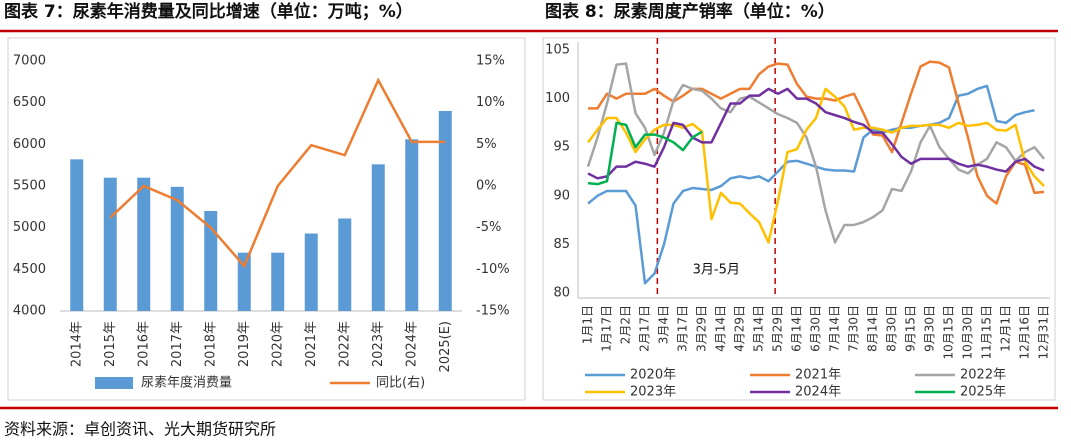 Image resolution: width=1071 pixels, height=445 pixels. Describe the element at coordinates (186, 383) in the screenshot. I see `legend-label: 尿素年度消费量` at that location.